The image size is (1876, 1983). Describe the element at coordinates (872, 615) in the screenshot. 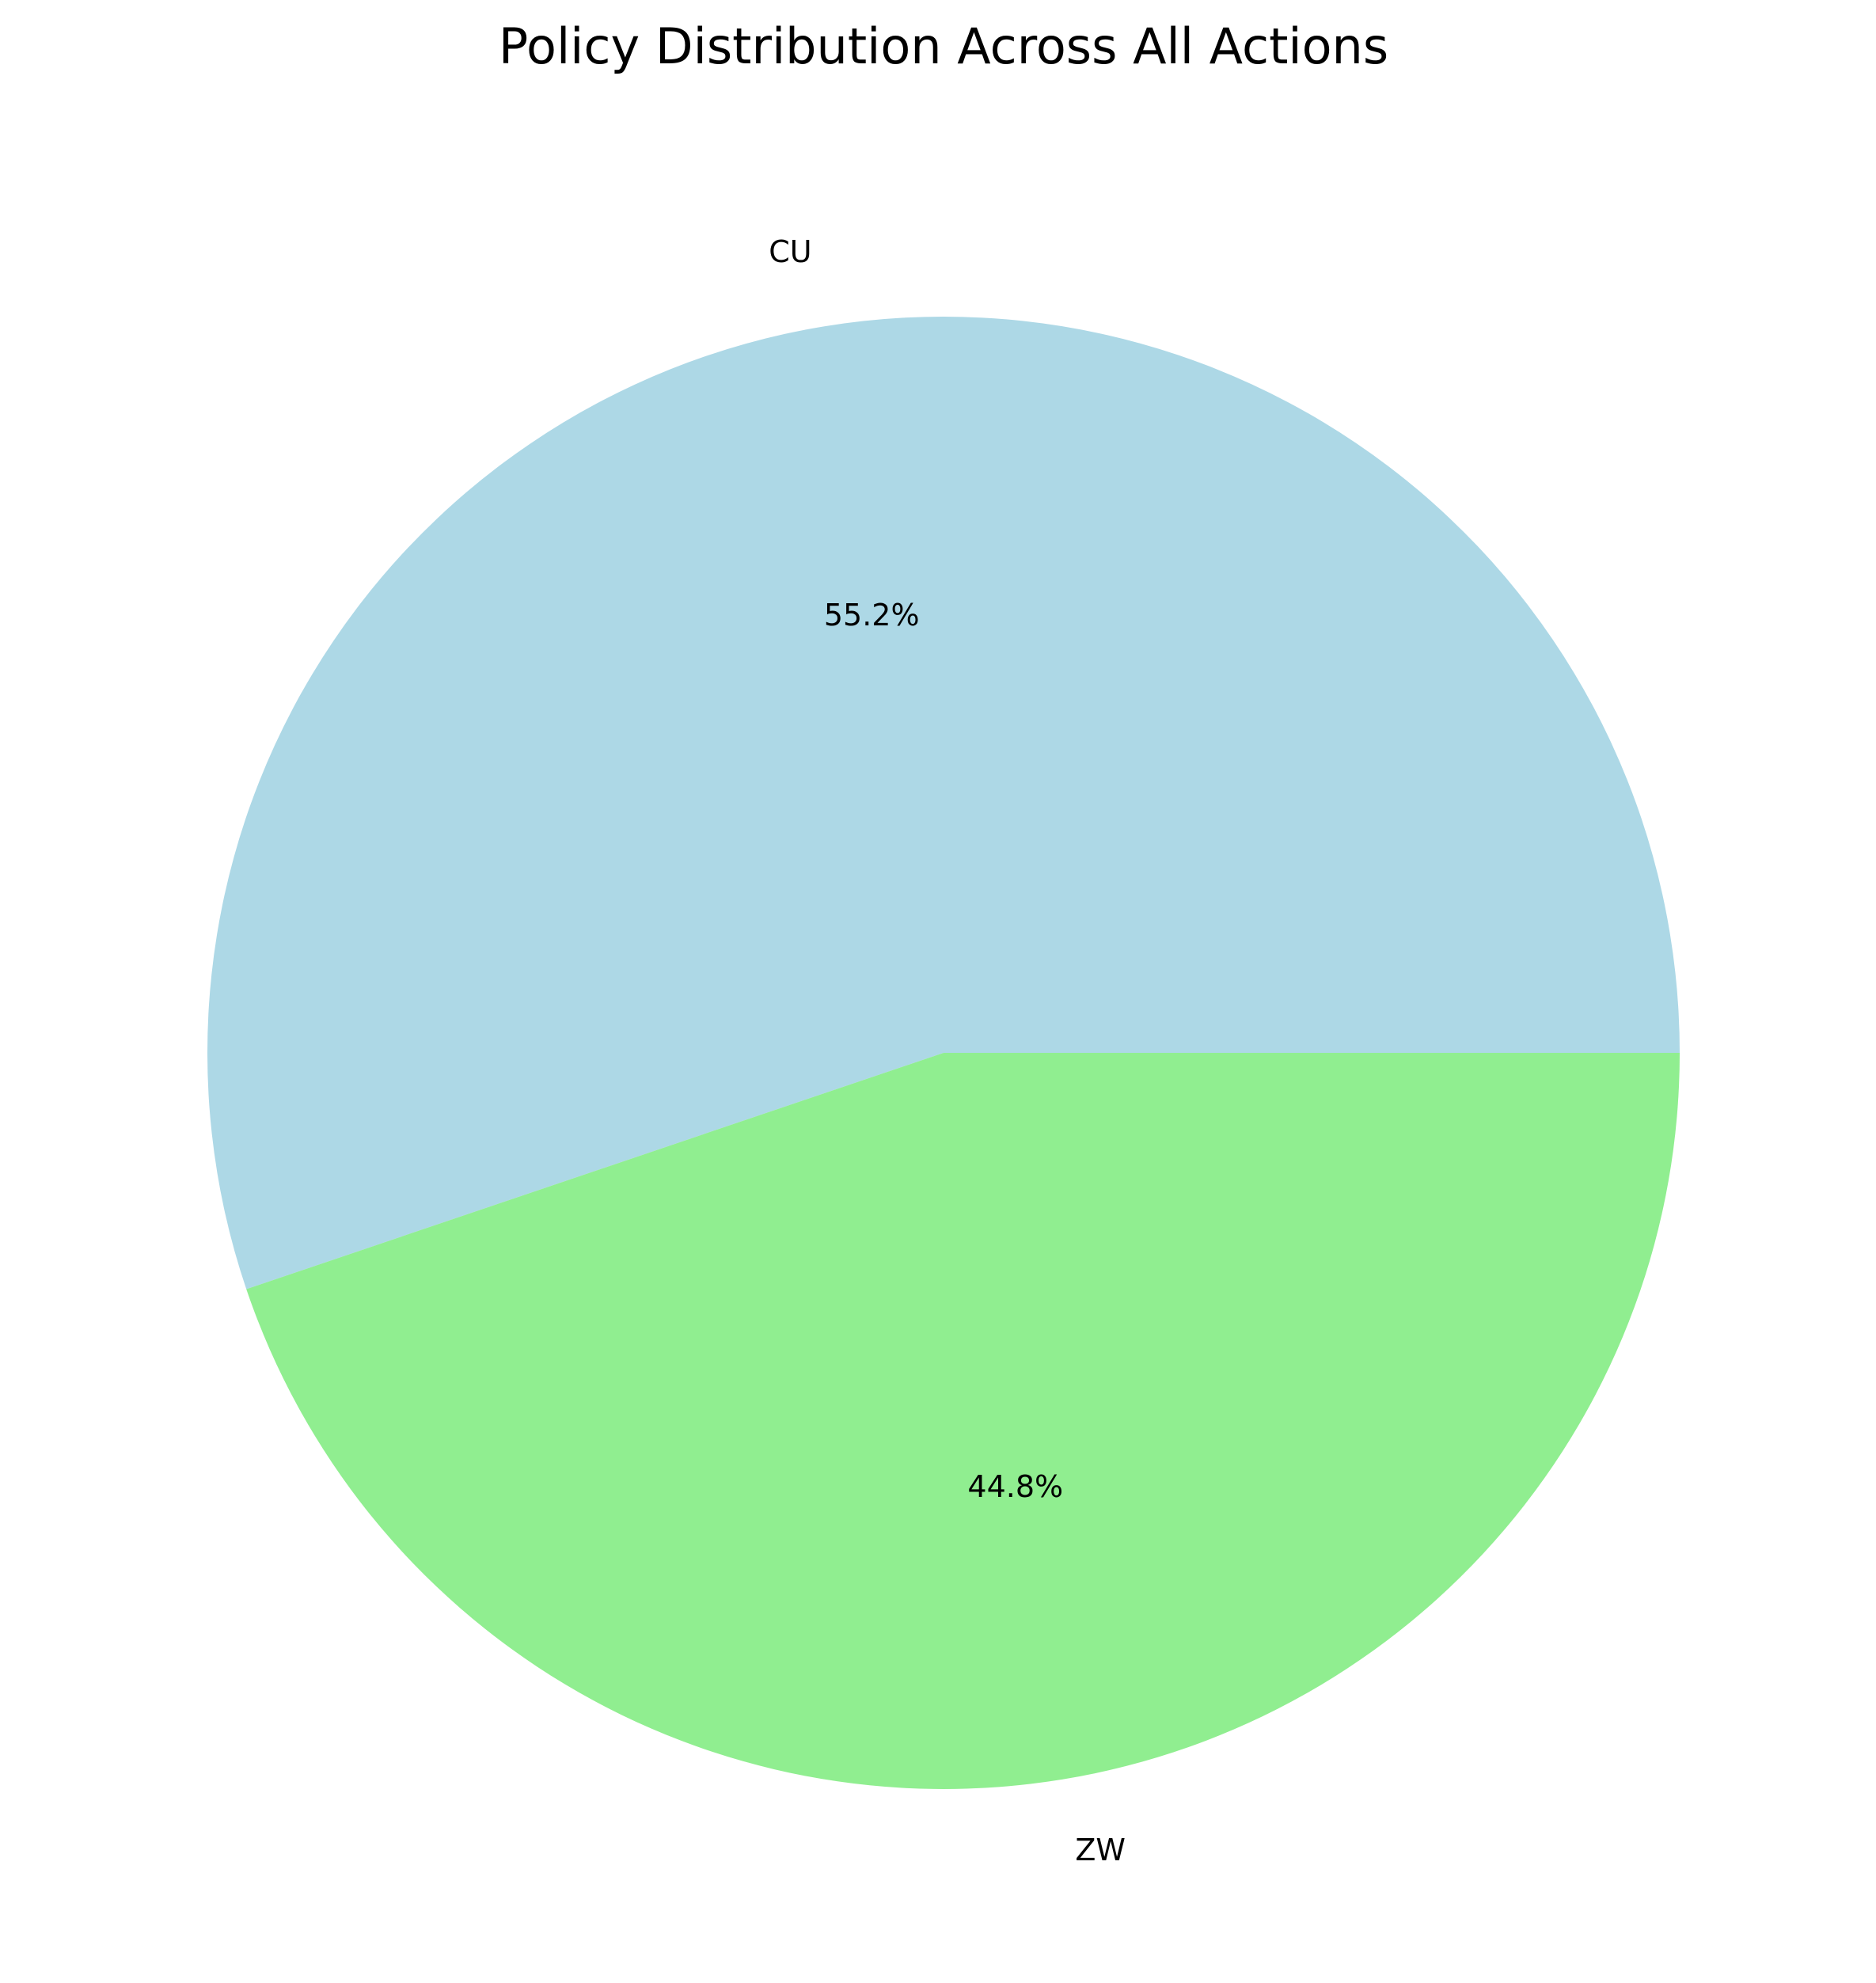

I see `slice-percent-cu: 55.2%` at that location.